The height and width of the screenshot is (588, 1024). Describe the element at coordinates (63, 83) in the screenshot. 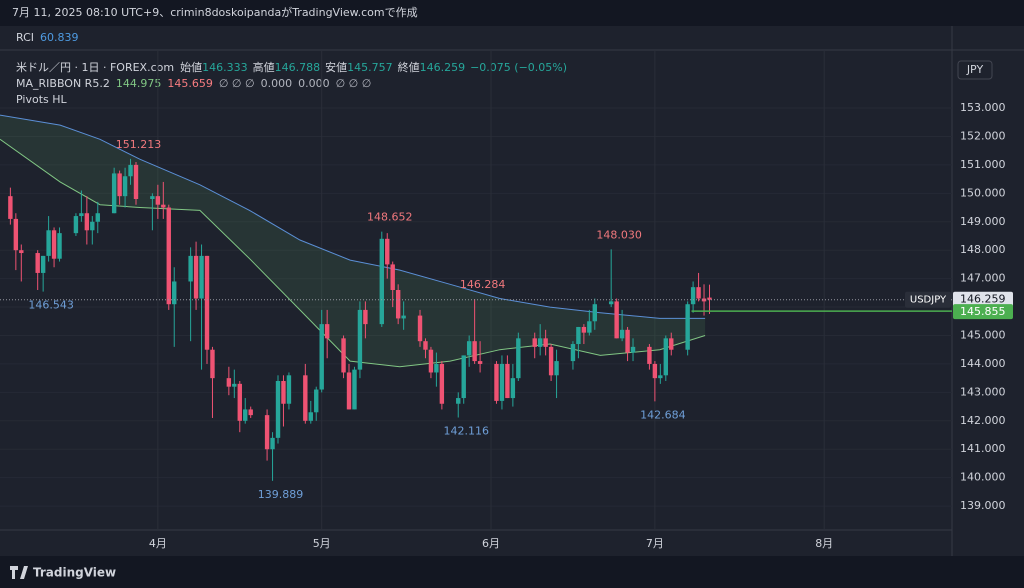

I see `ma-name: MA_RIBBON R5.2` at that location.